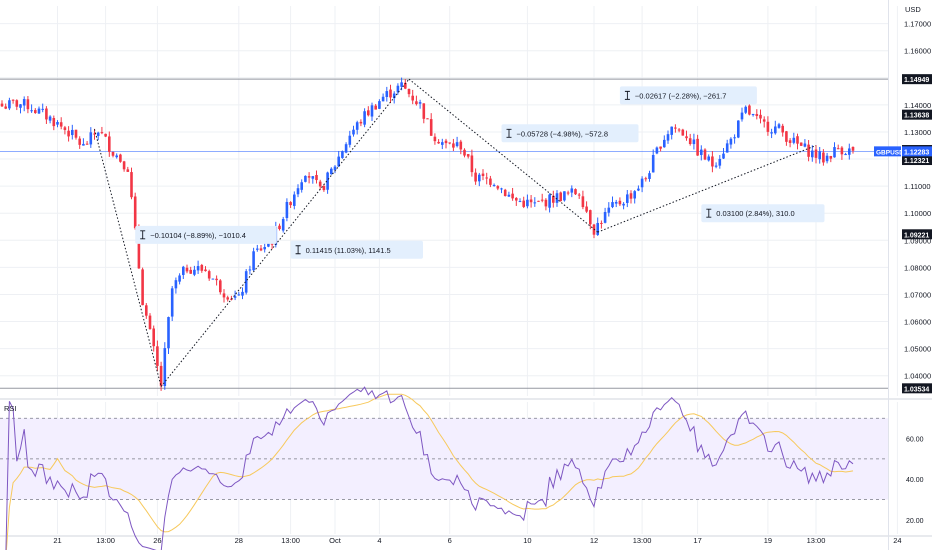 The width and height of the screenshot is (932, 555). I want to click on time-tick-label: 17, so click(697, 540).